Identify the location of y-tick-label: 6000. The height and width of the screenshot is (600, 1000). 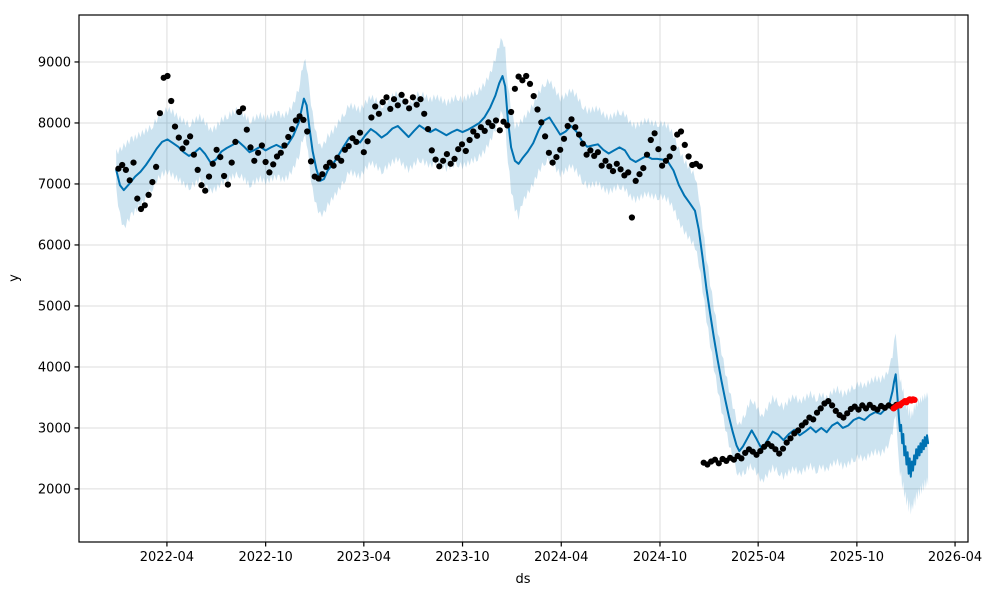
(54, 245).